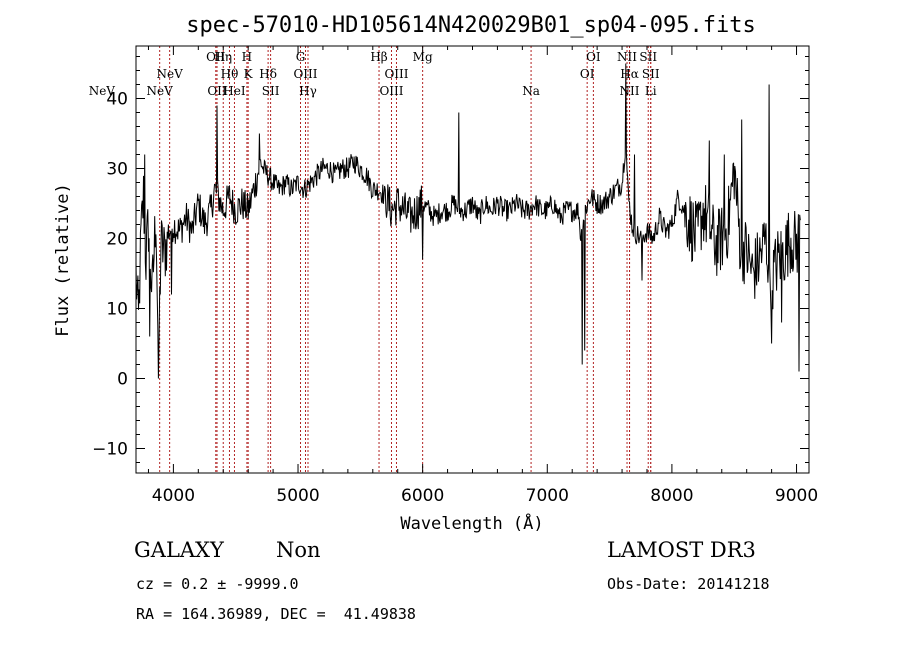 The width and height of the screenshot is (900, 649). What do you see at coordinates (297, 496) in the screenshot?
I see `x-tick-label: 5000` at bounding box center [297, 496].